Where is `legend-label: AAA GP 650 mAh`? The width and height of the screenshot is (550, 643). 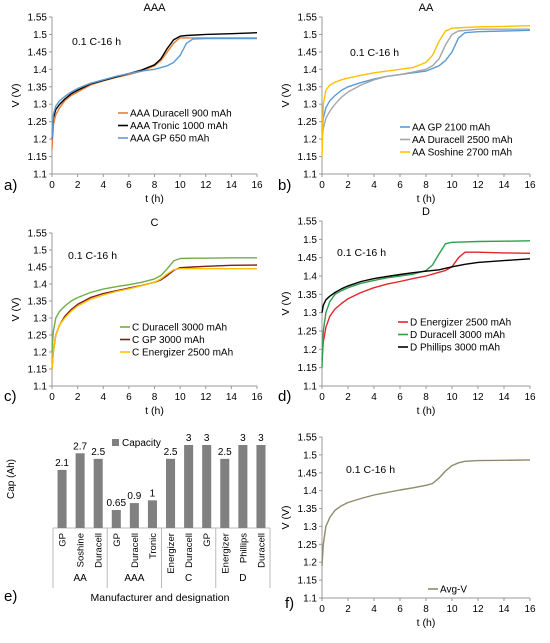
legend-label: AAA GP 650 mAh is located at coordinates (169, 139).